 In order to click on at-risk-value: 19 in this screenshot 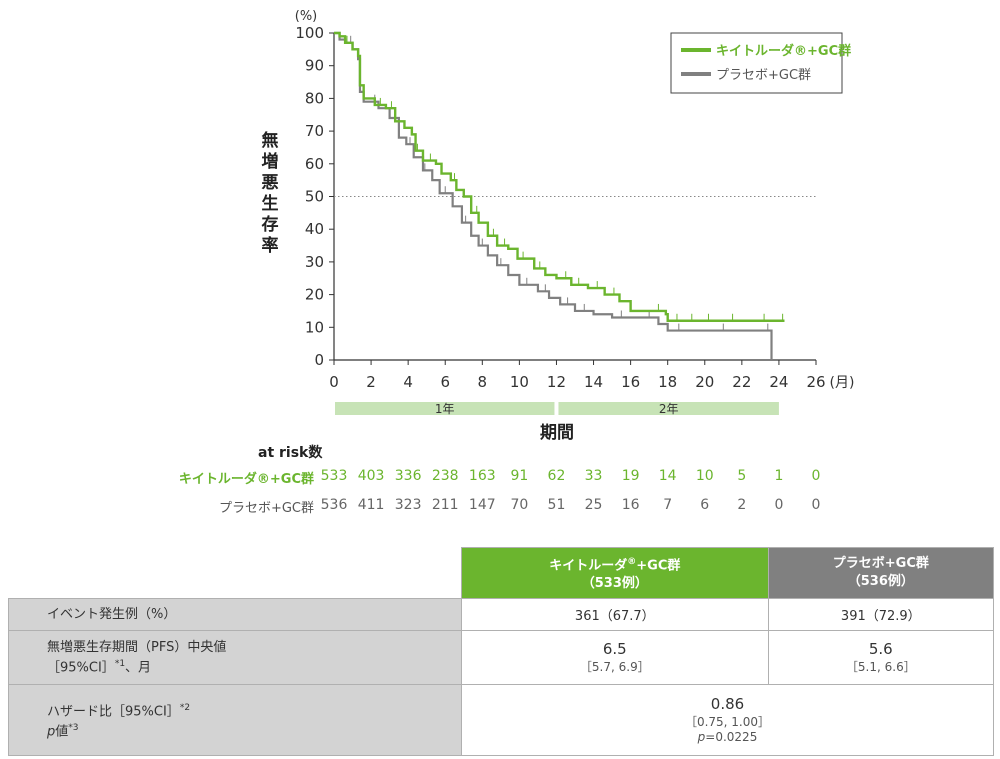, I will do `click(630, 476)`.